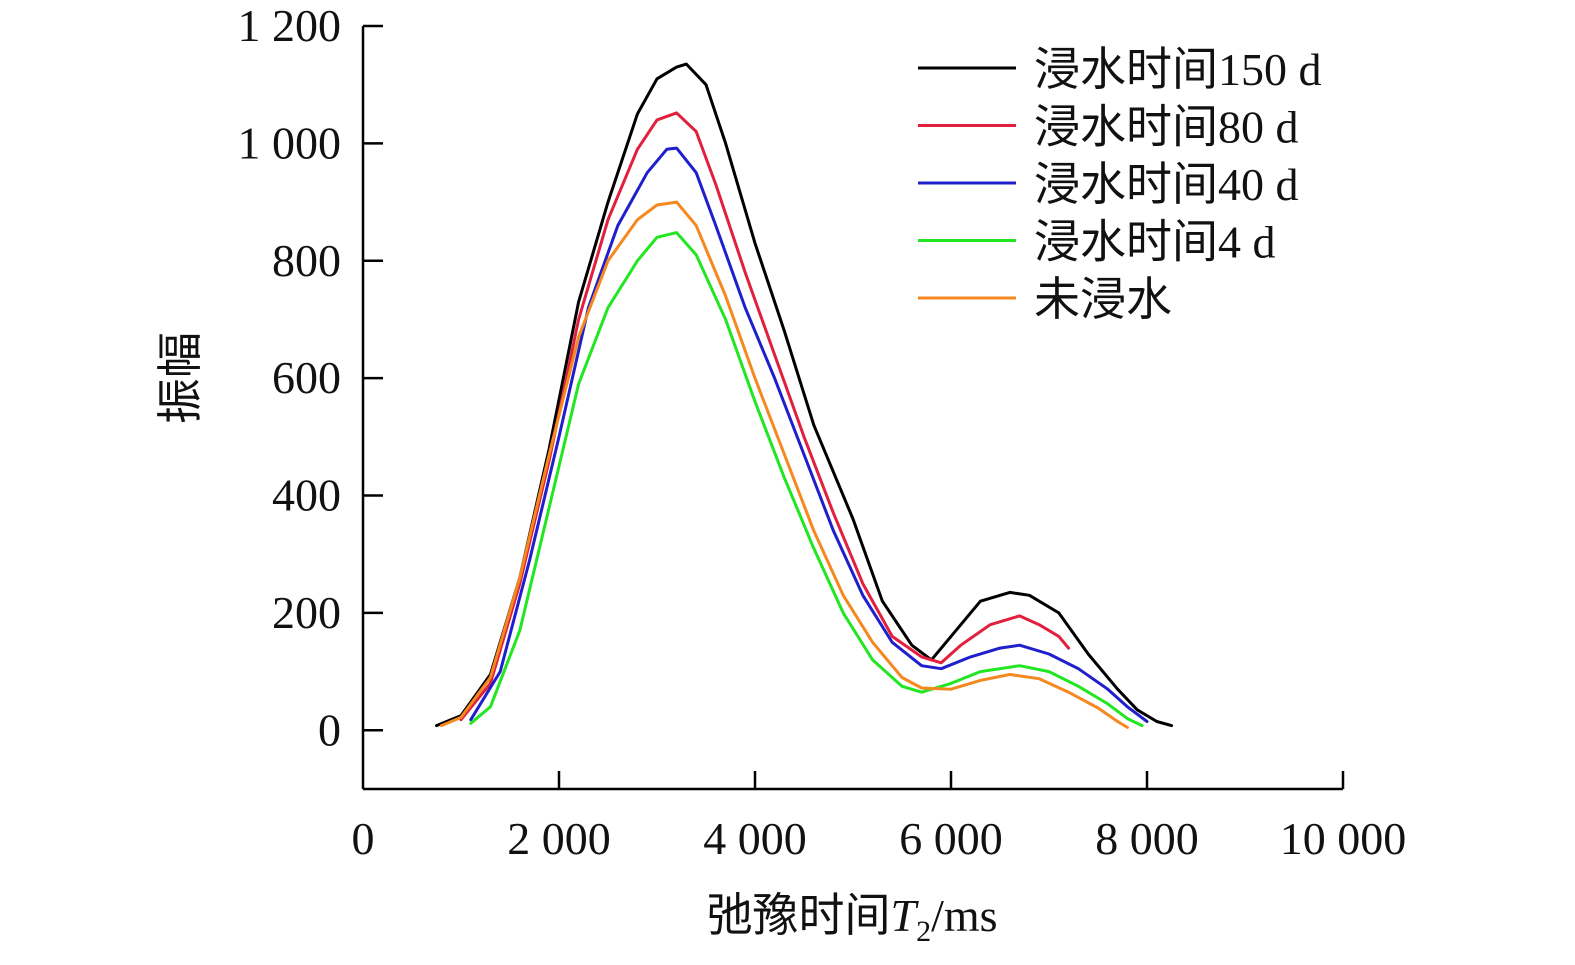 The width and height of the screenshot is (1575, 965). What do you see at coordinates (1178, 69) in the screenshot?
I see `legend-label-0: 浸水时间150 d` at bounding box center [1178, 69].